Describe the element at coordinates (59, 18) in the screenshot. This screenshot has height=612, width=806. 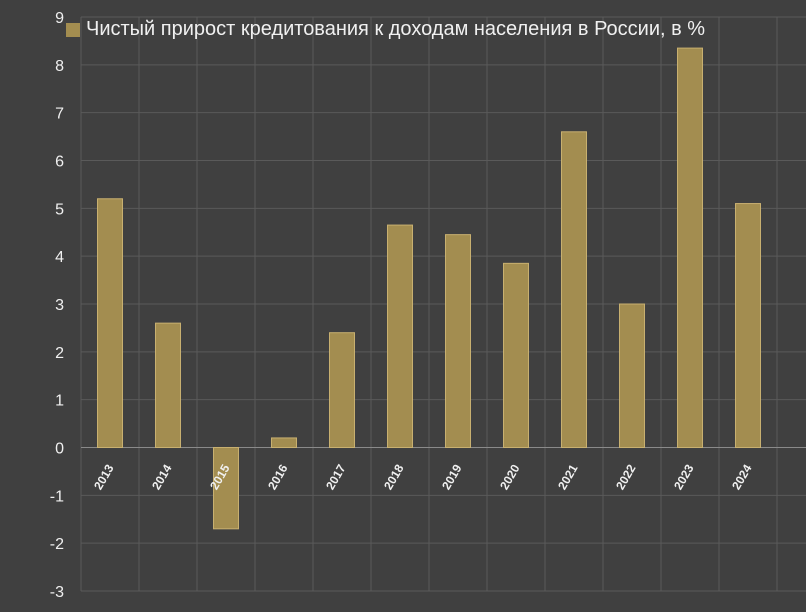
I see `y-tick-label: 9` at that location.